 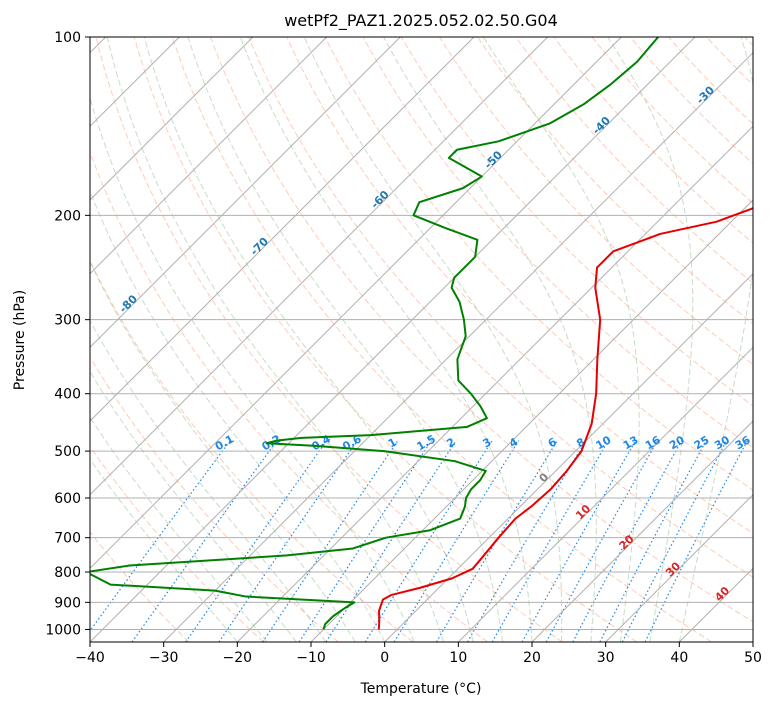 What do you see at coordinates (259, 246) in the screenshot?
I see `isotherm-label: -70` at bounding box center [259, 246].